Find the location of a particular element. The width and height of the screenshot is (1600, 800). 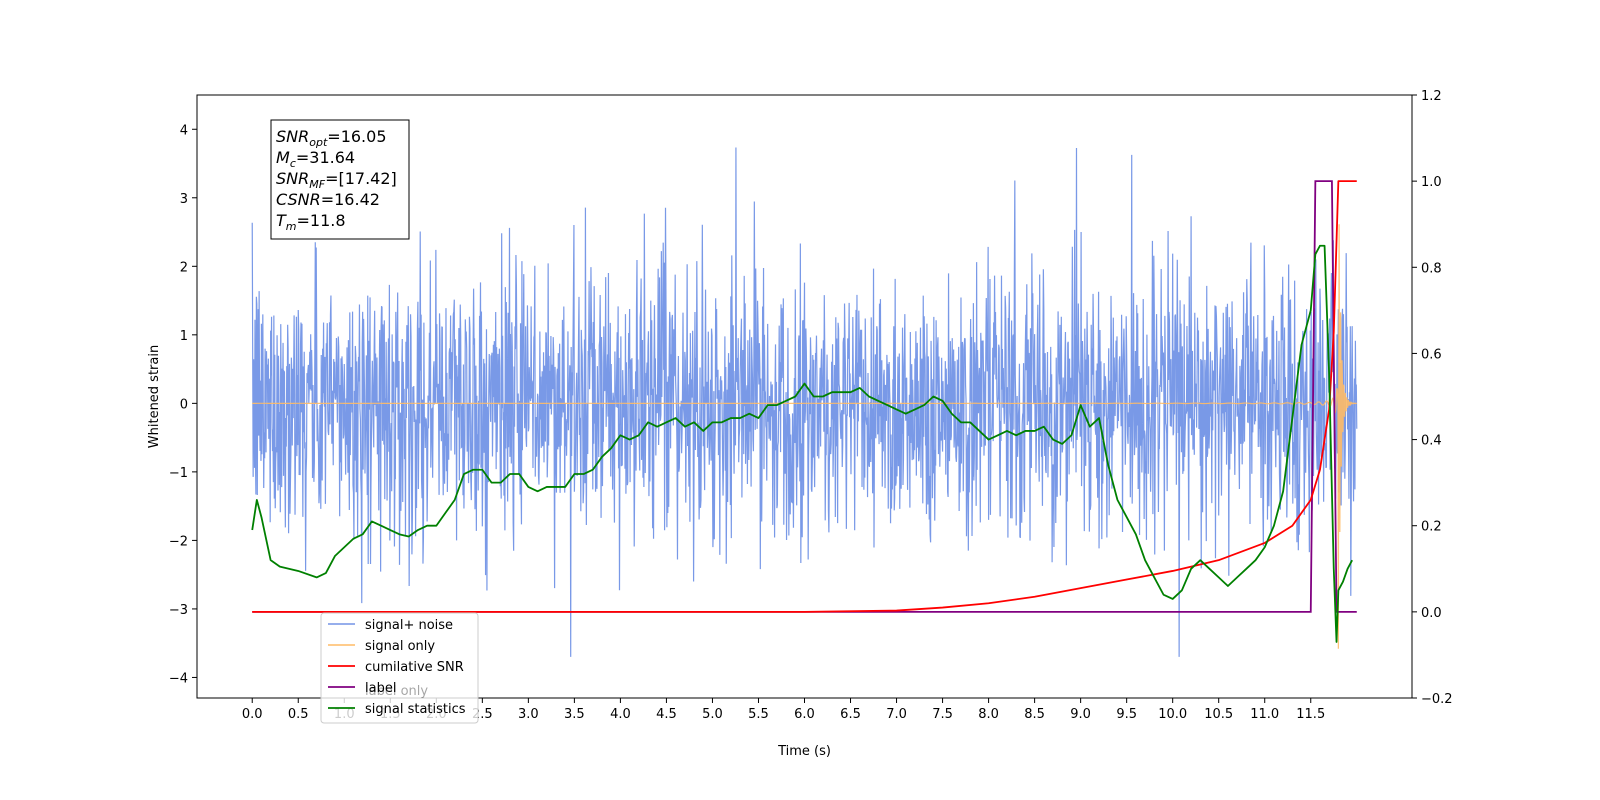

x-tick-label: 3.5 is located at coordinates (574, 714).